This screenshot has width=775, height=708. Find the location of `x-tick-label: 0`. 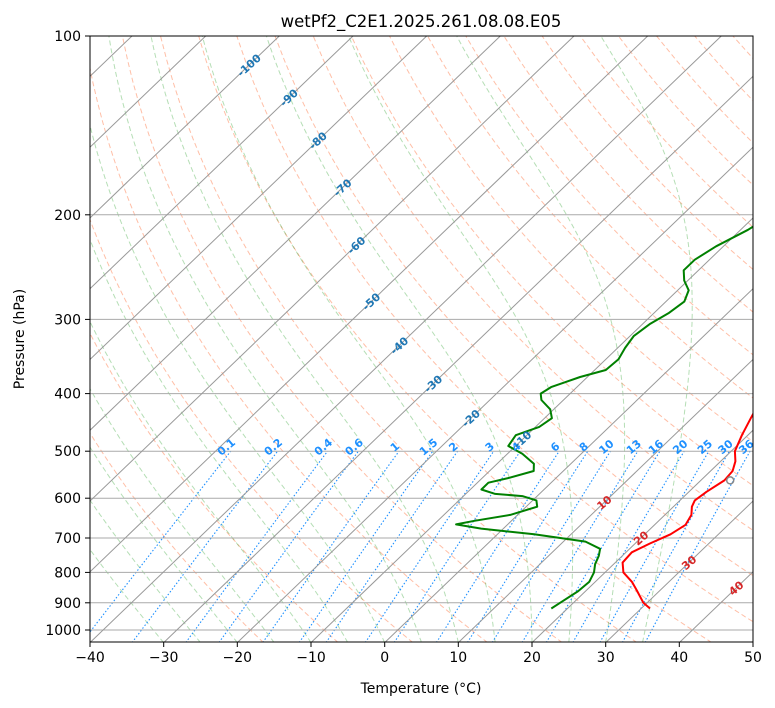

x-tick-label: 0 is located at coordinates (384, 658).